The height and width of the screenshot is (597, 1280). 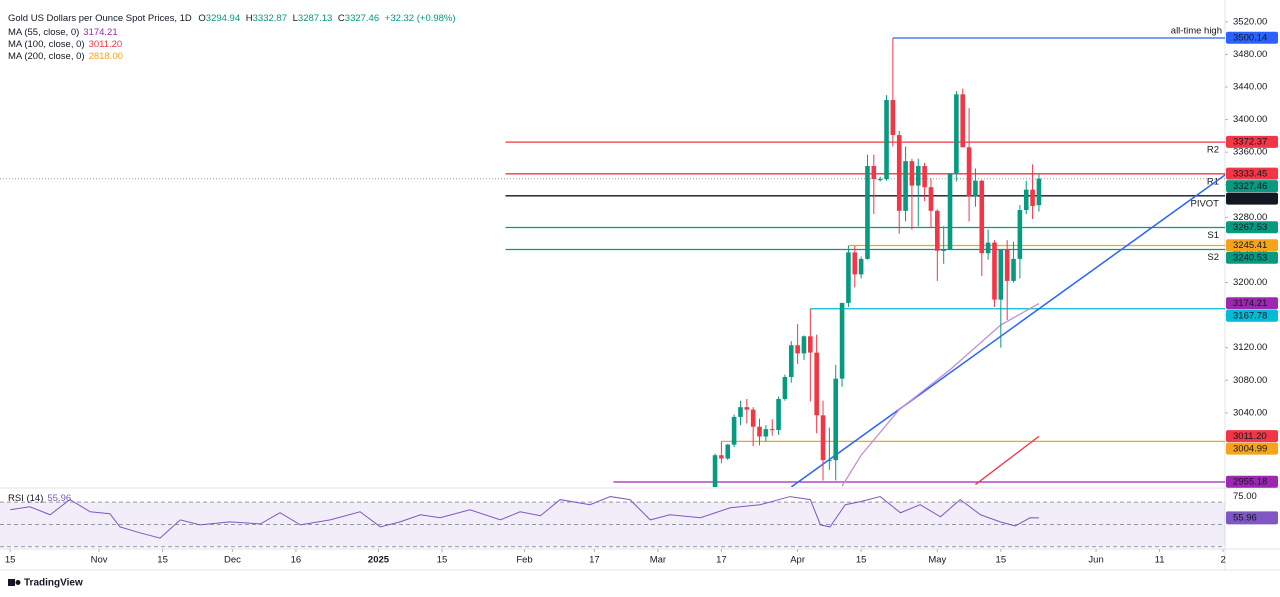 What do you see at coordinates (296, 560) in the screenshot?
I see `x-tick-label: 16` at bounding box center [296, 560].